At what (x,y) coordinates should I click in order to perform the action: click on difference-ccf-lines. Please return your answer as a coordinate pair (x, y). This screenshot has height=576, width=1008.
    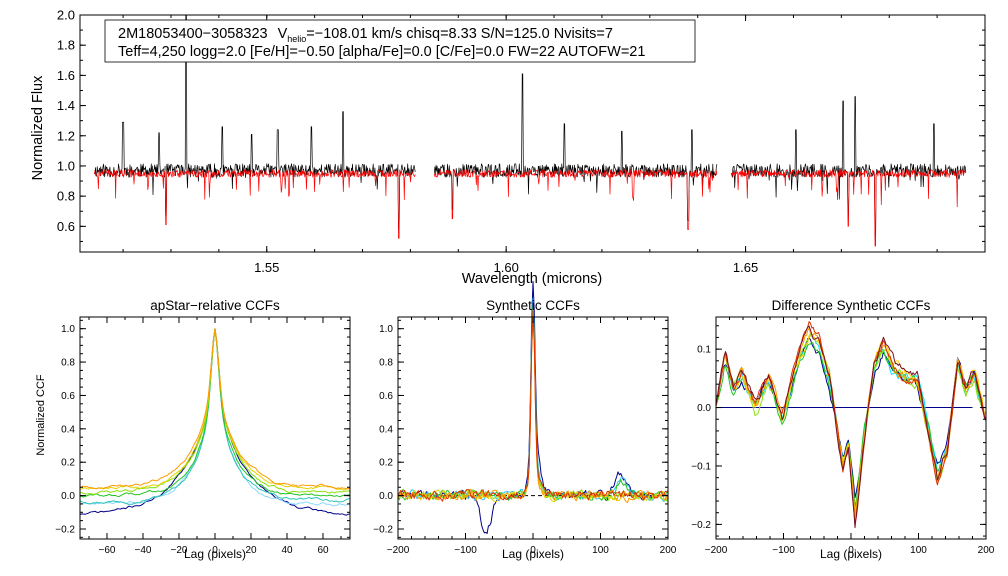
    Looking at the image, I should click on (851, 425).